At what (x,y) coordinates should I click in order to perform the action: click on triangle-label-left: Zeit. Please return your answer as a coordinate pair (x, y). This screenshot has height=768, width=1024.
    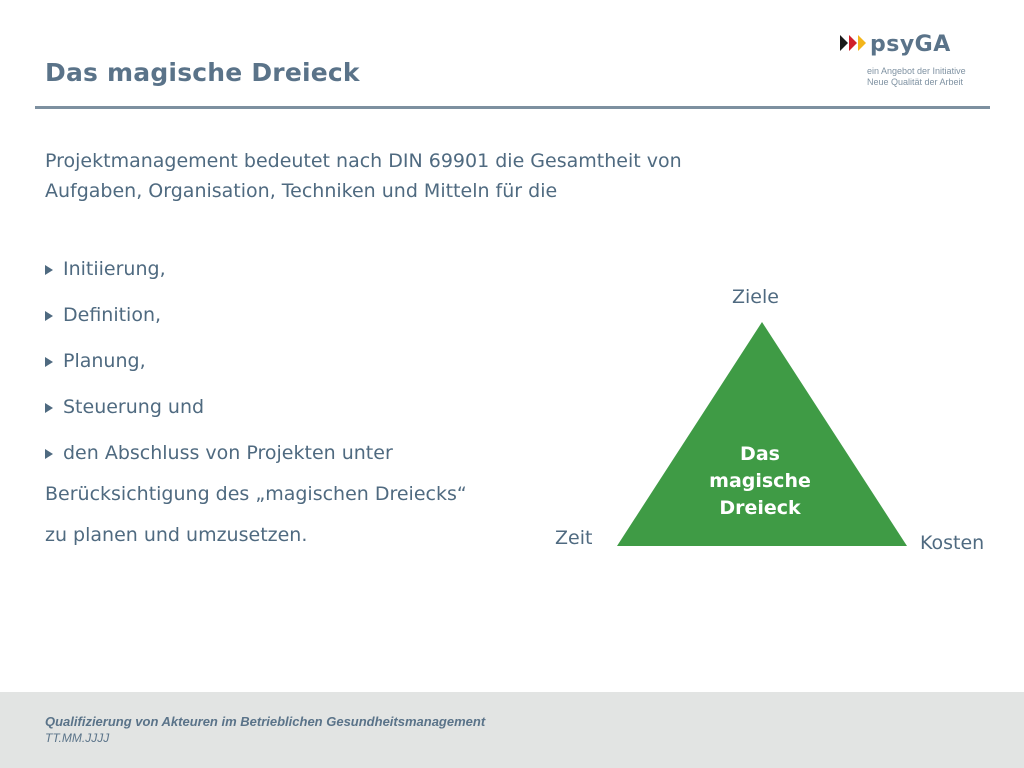
    Looking at the image, I should click on (574, 538).